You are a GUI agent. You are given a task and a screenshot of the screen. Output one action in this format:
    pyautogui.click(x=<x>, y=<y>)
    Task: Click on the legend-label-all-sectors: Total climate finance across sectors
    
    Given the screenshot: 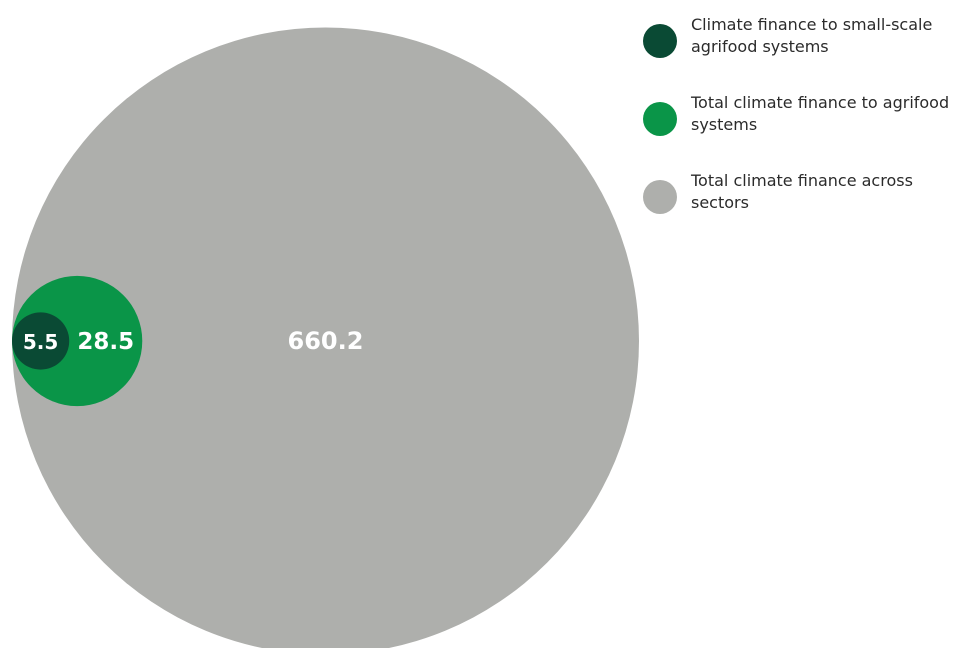 What is the action you would take?
    pyautogui.click(x=802, y=191)
    